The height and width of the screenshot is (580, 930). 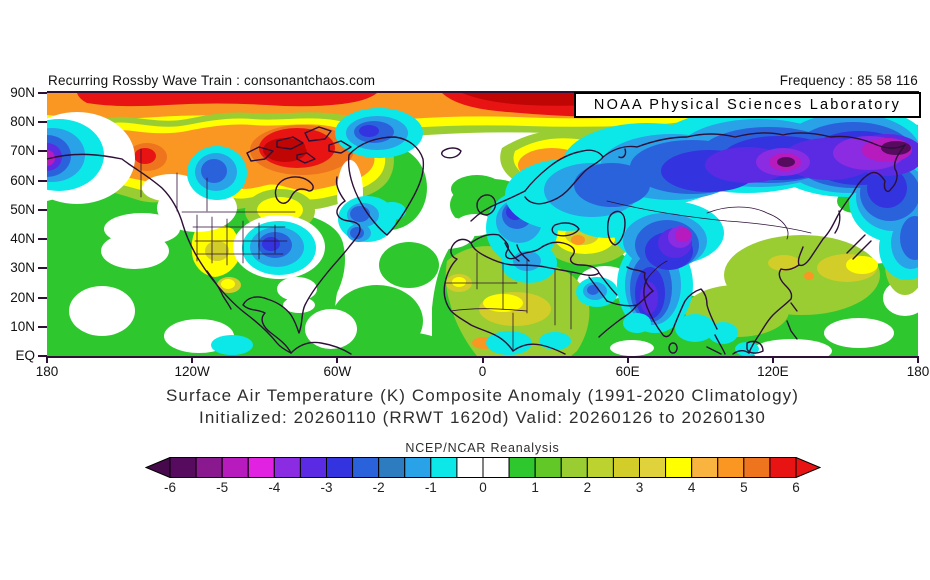 What do you see at coordinates (587, 487) in the screenshot?
I see `colorbar-tick-label: 2` at bounding box center [587, 487].